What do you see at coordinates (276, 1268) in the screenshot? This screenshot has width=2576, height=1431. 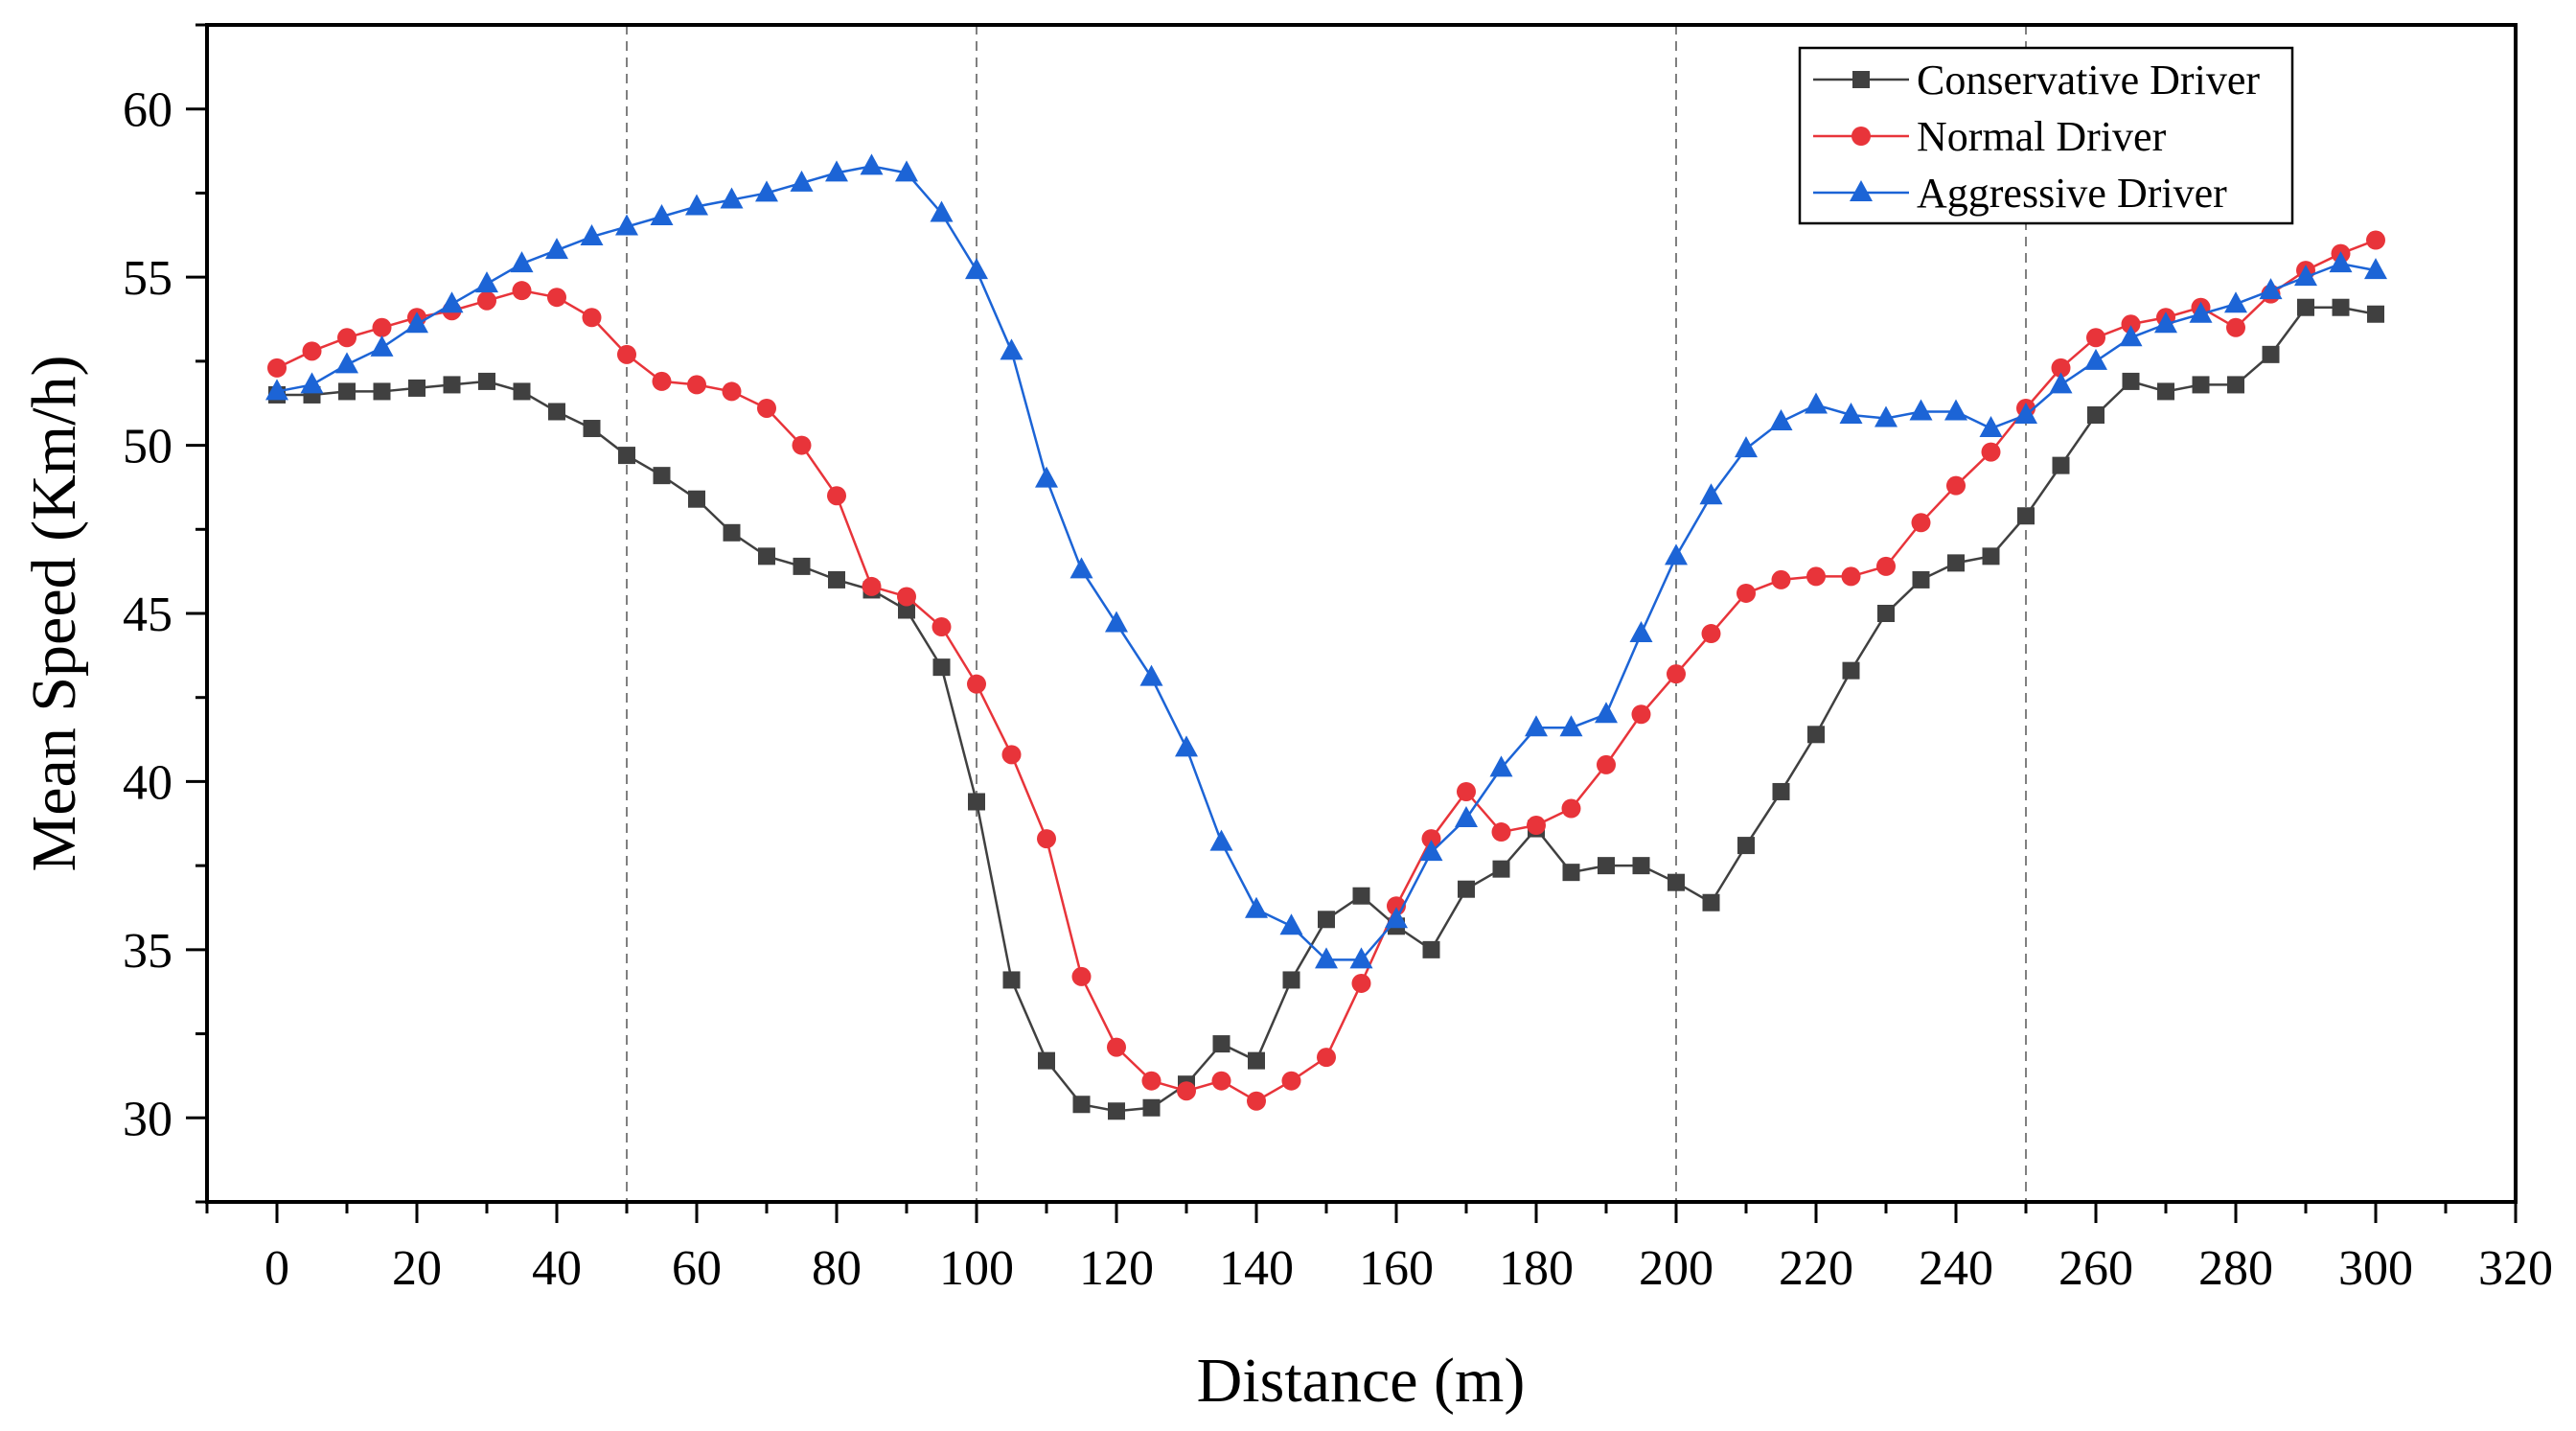 I see `x-tick-label: 0` at bounding box center [276, 1268].